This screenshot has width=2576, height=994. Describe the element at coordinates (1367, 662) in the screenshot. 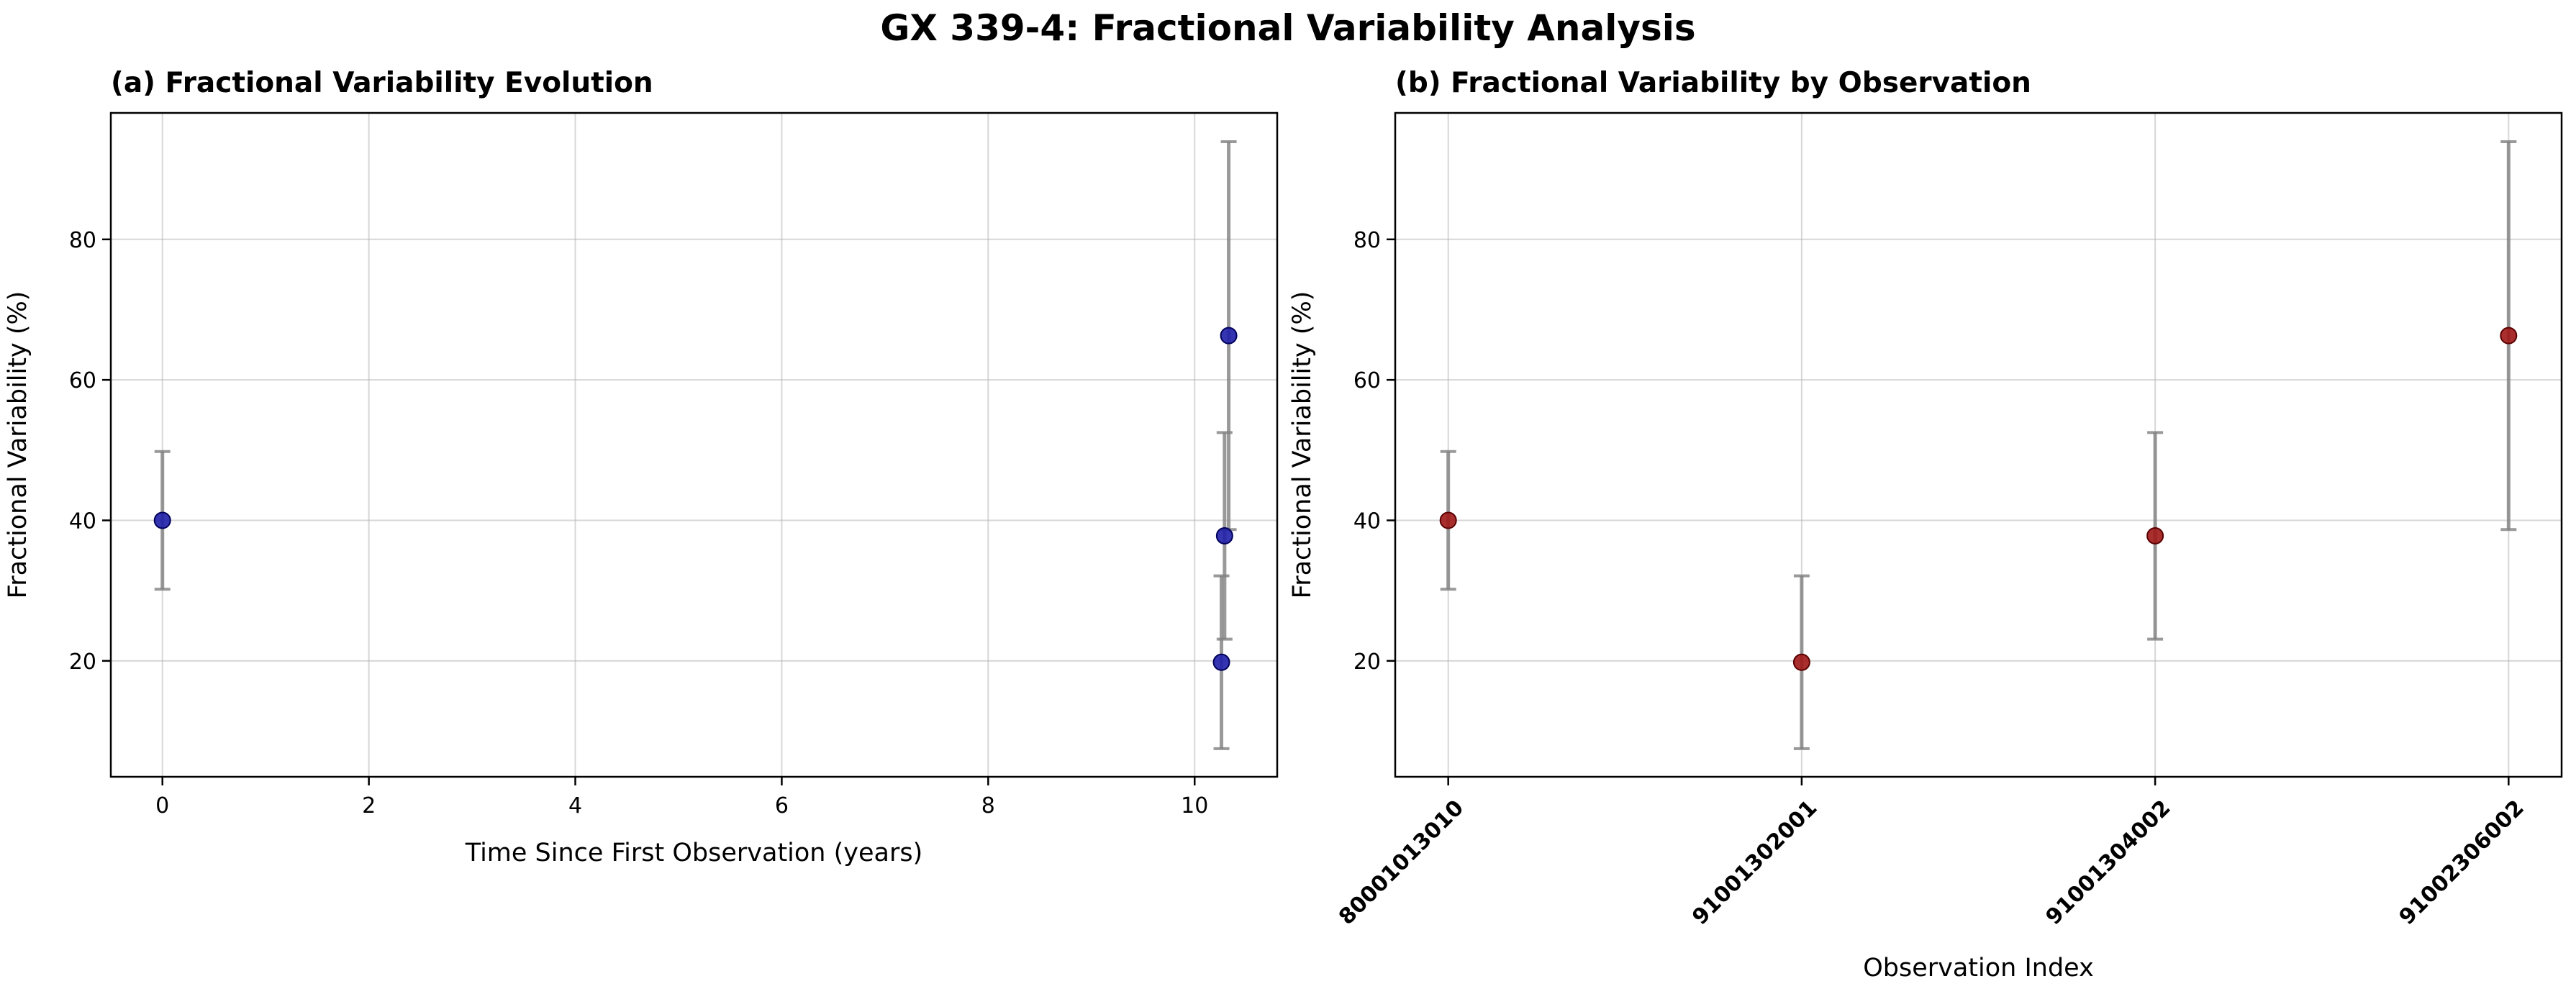

I see `panel-b-y-tick-label: 20` at that location.